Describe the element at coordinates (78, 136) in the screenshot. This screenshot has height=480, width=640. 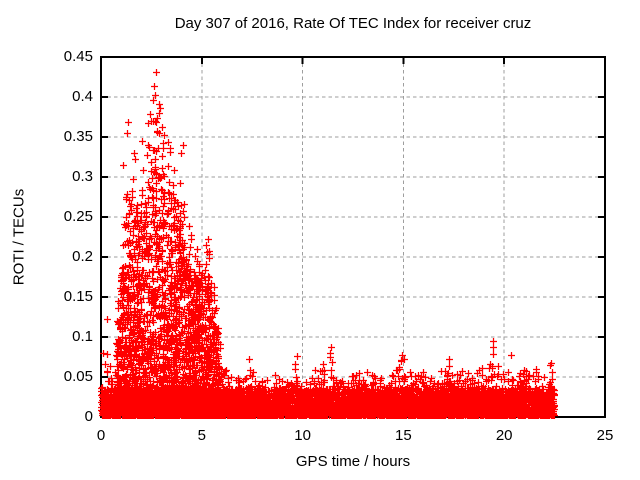
I see `y-tick-label: 0.35` at that location.